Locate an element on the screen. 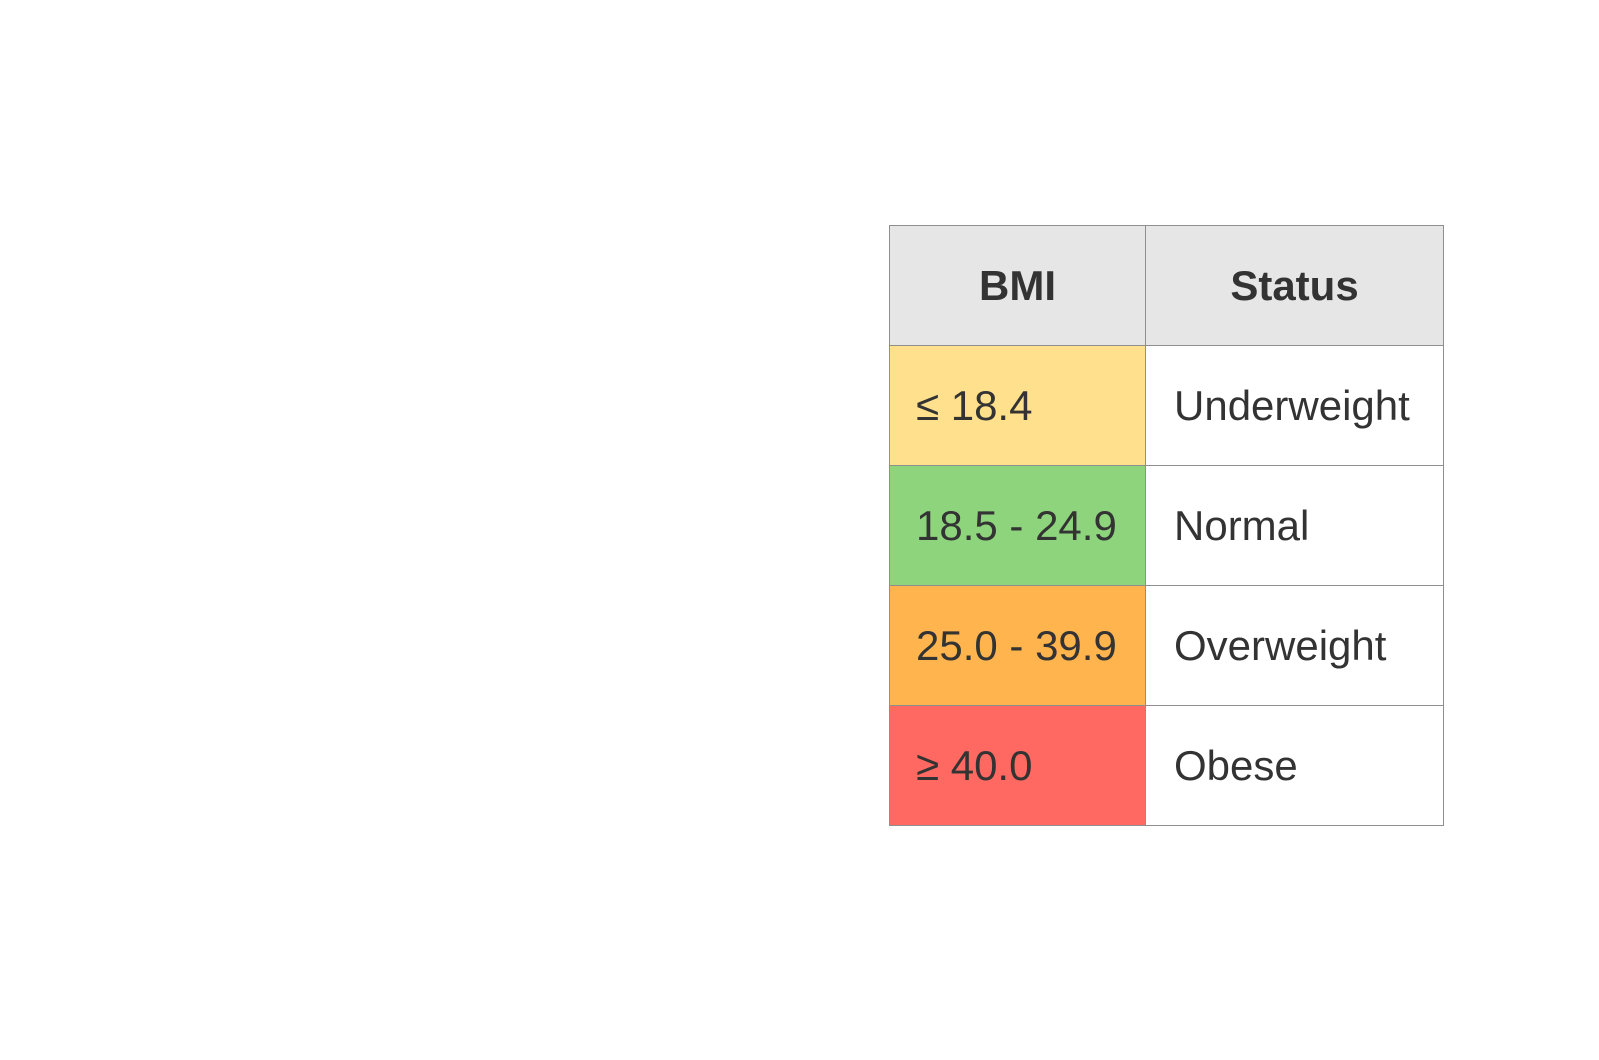 The height and width of the screenshot is (1060, 1599). table-header: BMI Status is located at coordinates (1166, 285).